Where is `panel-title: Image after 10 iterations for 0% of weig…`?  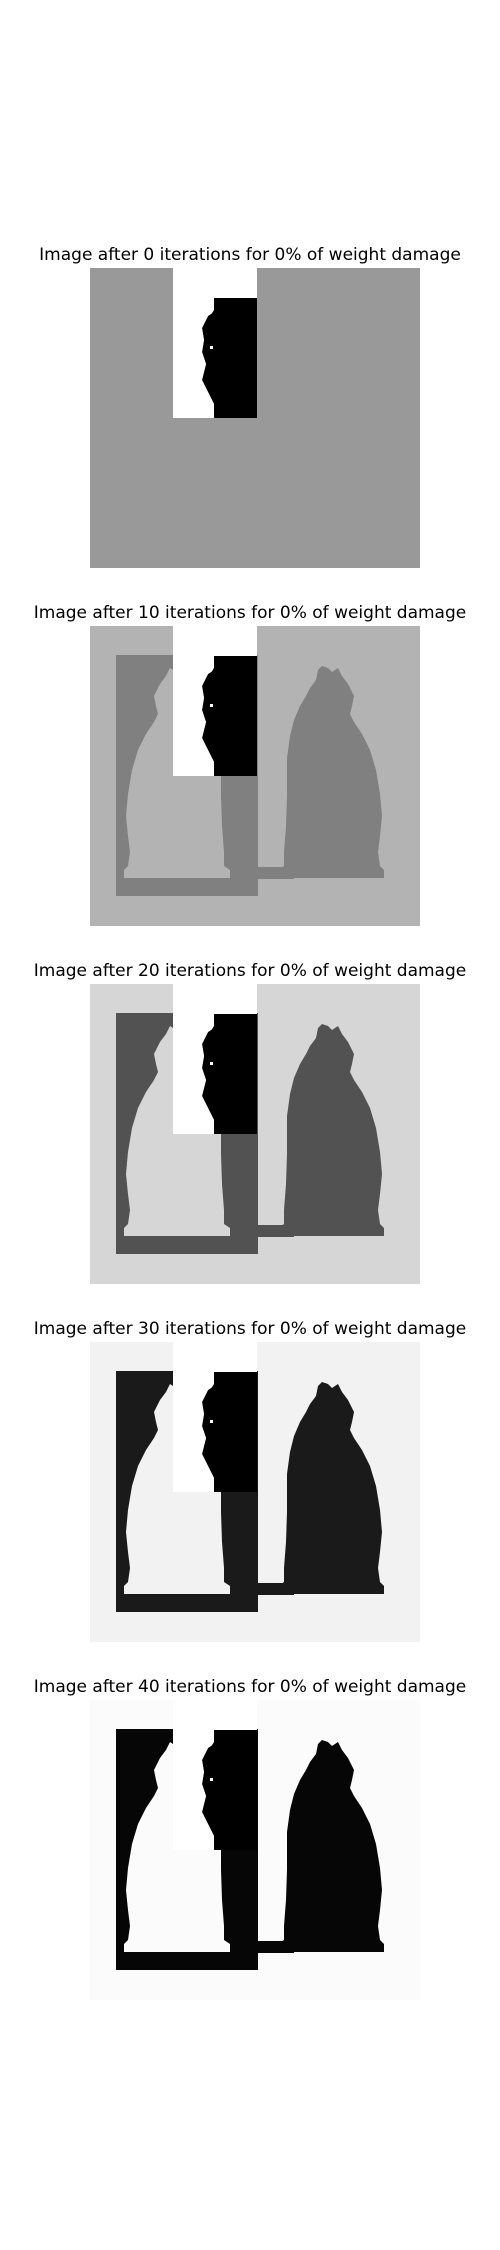
panel-title: Image after 10 iterations for 0% of weig… is located at coordinates (250, 613).